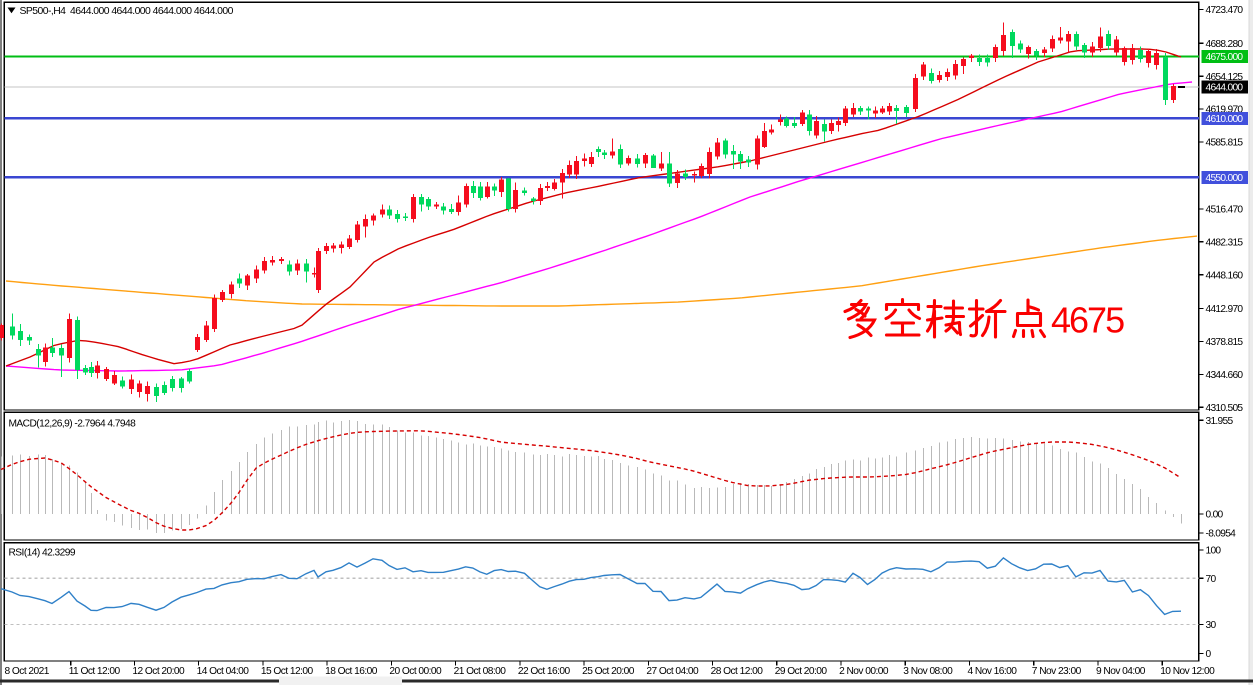 This screenshot has height=685, width=1253. Describe the element at coordinates (1225, 342) in the screenshot. I see `svg-text: 4378.815` at that location.